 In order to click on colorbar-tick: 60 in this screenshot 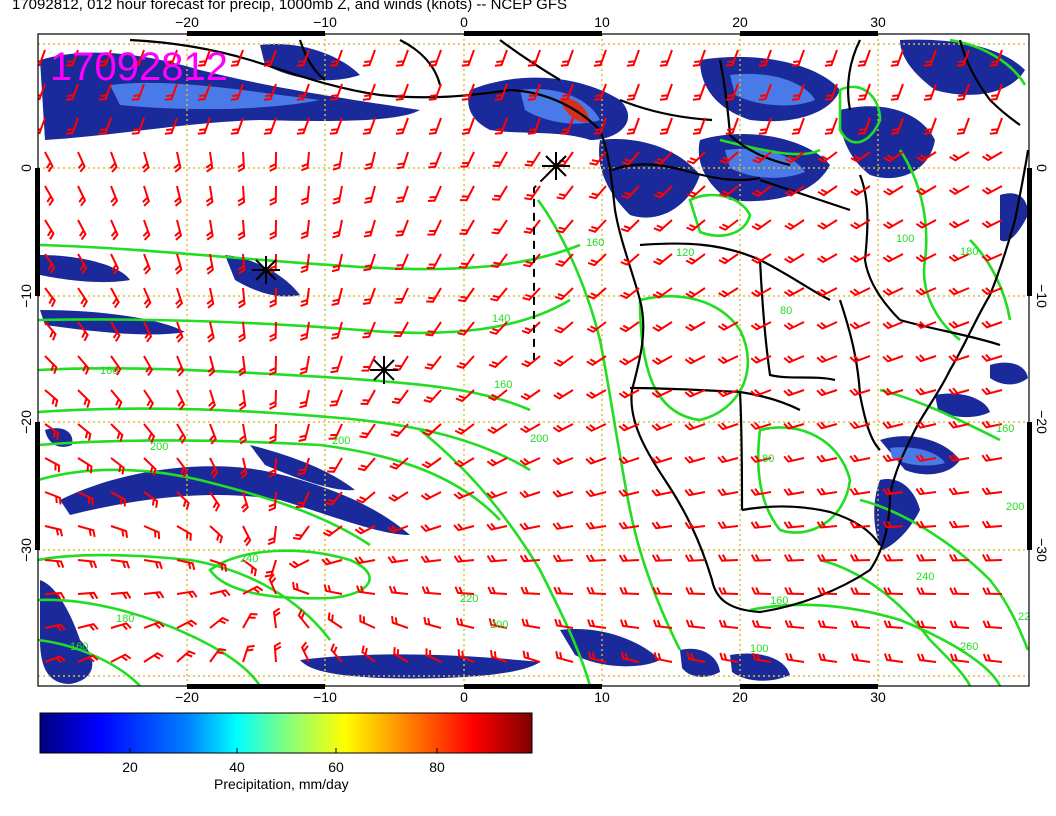, I will do `click(336, 767)`.